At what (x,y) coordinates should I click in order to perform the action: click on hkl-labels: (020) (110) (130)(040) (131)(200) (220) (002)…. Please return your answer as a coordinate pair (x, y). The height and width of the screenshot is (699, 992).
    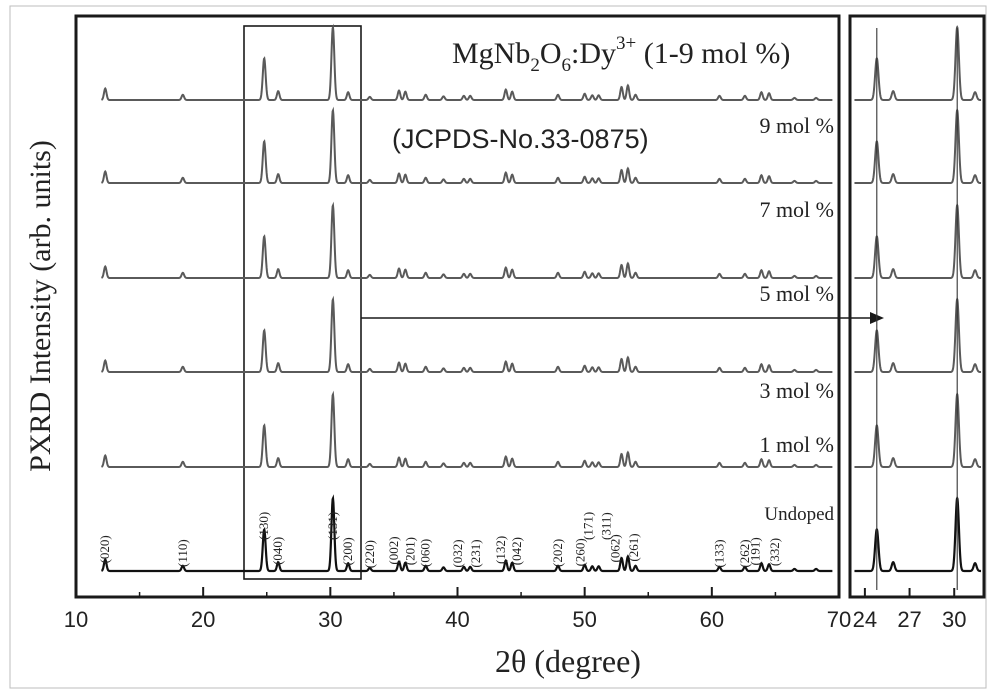
    Looking at the image, I should click on (439, 540).